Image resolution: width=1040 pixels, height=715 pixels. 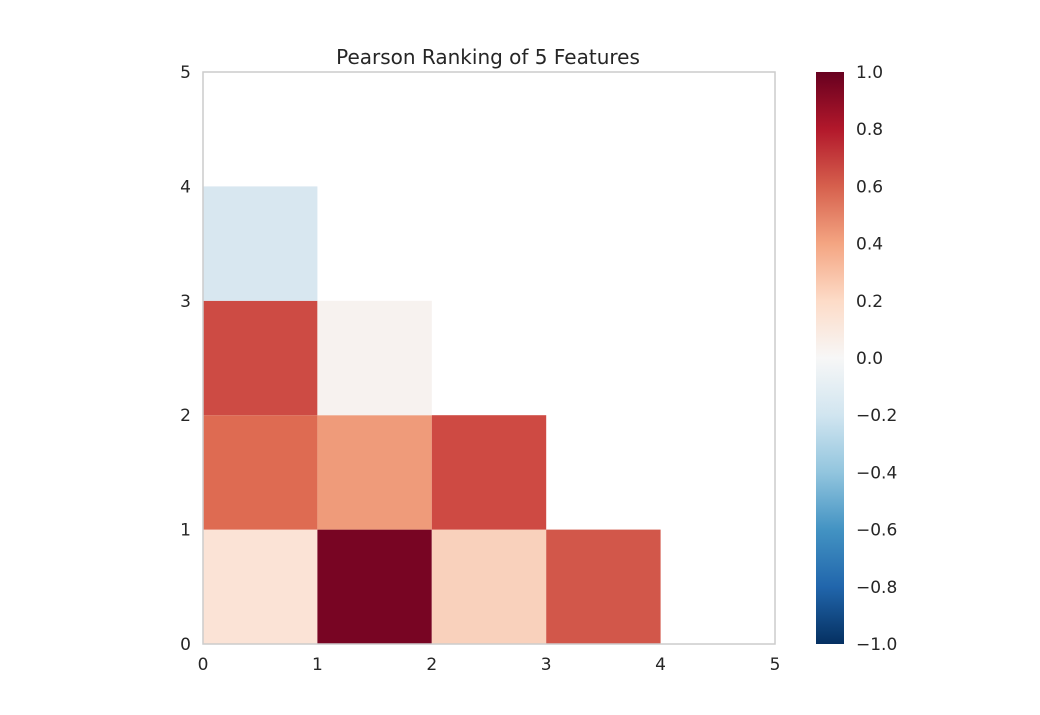 I want to click on colorbar, so click(x=830, y=358).